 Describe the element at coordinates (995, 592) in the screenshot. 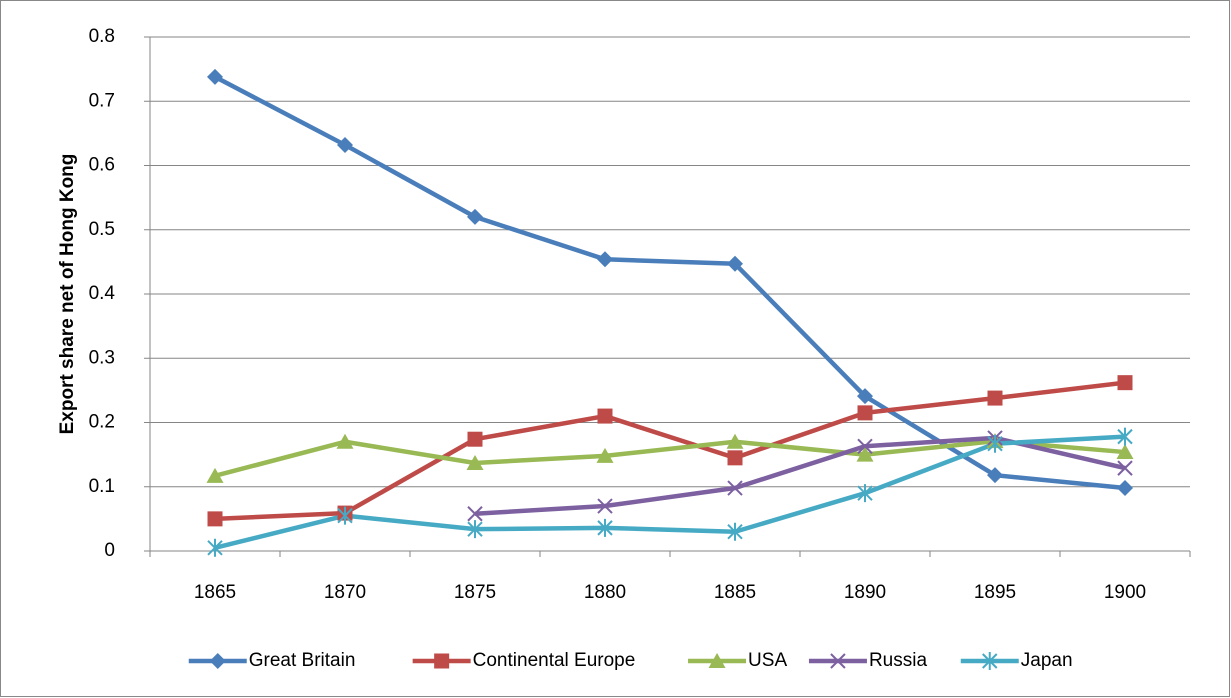

I see `x-tick-label: 1895` at that location.